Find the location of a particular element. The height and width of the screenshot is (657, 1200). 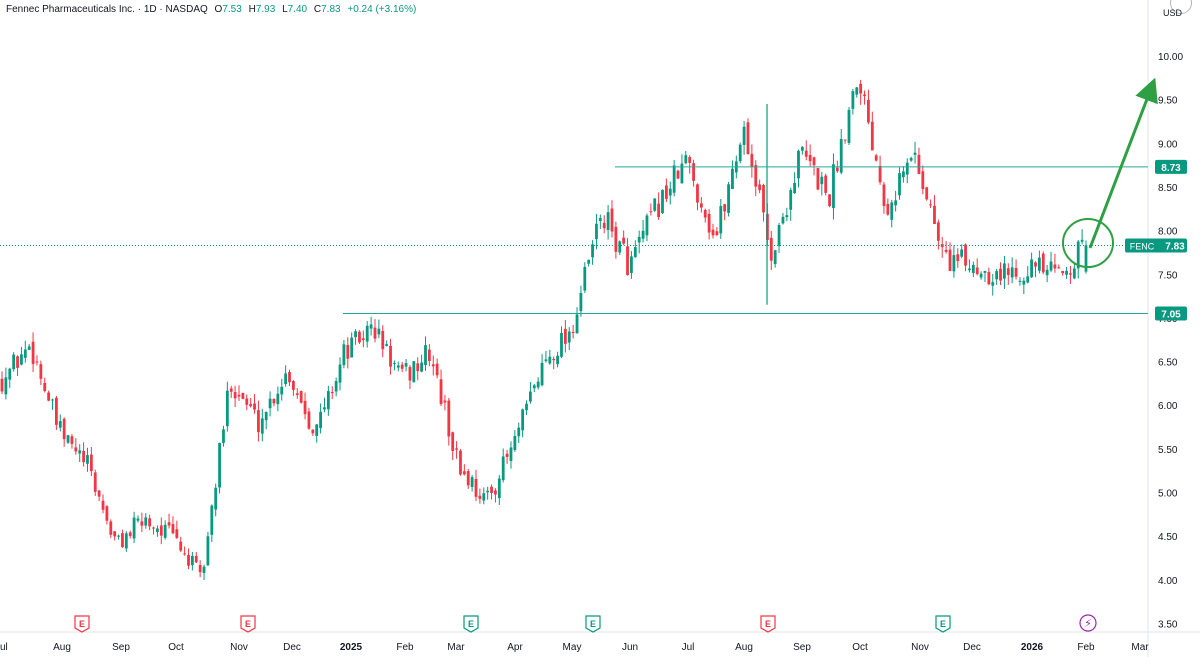

dividend-marker is located at coordinates (1088, 623).